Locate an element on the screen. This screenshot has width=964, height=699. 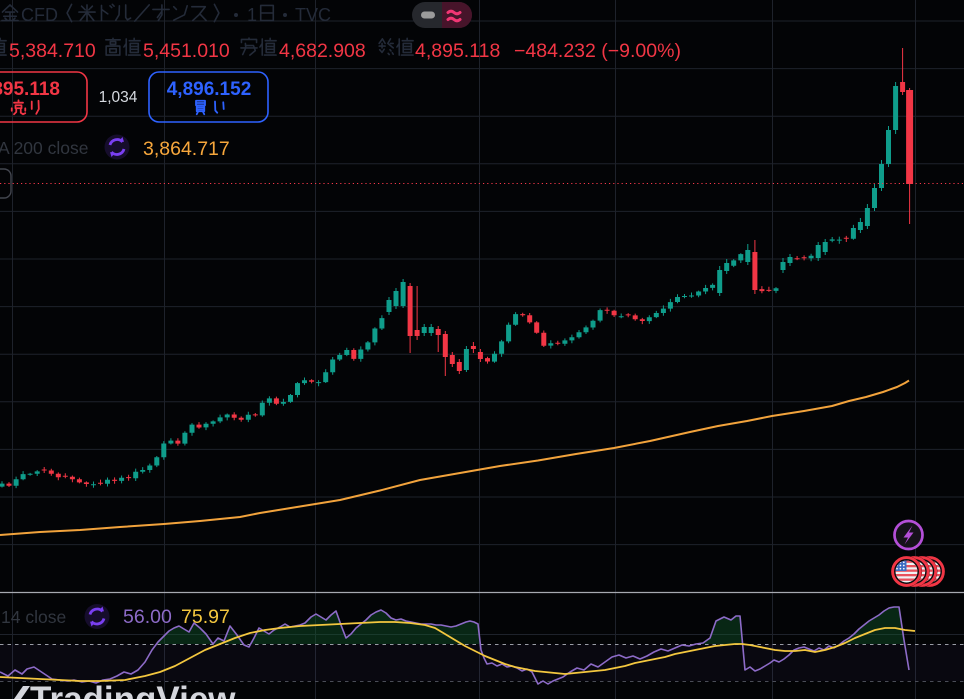
svg-text: 4,895.118 is located at coordinates (457, 51).